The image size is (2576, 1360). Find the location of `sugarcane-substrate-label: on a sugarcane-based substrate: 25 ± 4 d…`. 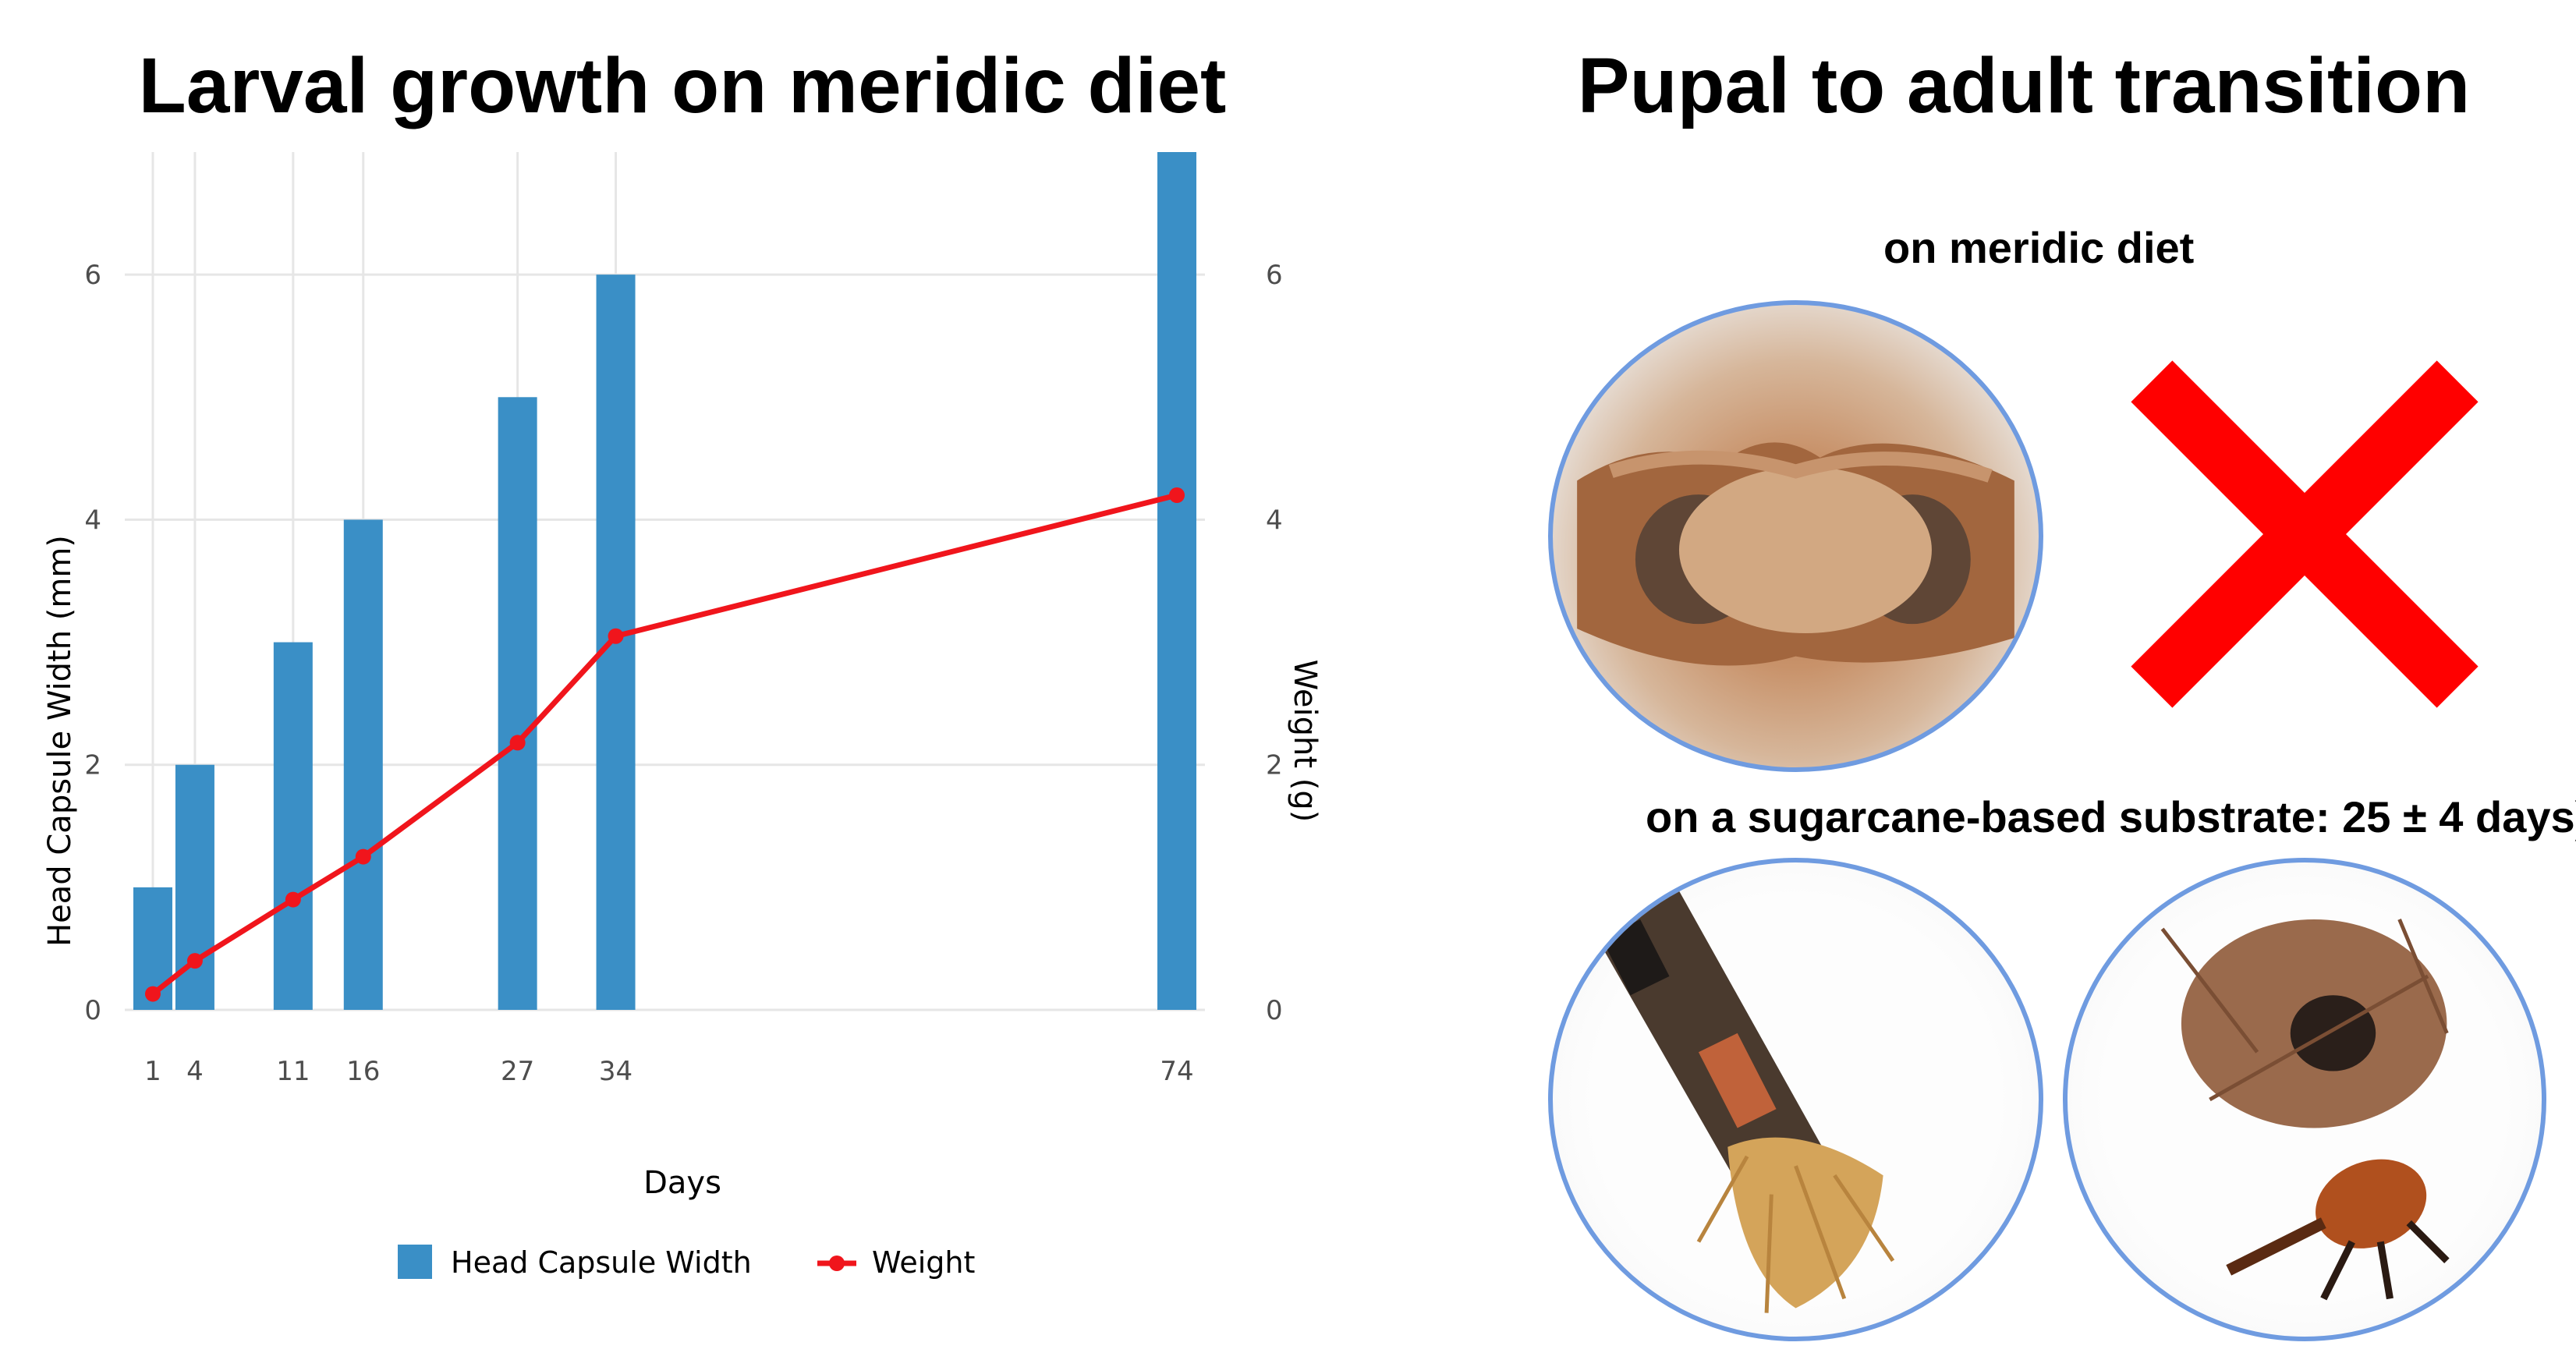

sugarcane-substrate-label: on a sugarcane-based substrate: 25 ± 4 d… is located at coordinates (2111, 817).